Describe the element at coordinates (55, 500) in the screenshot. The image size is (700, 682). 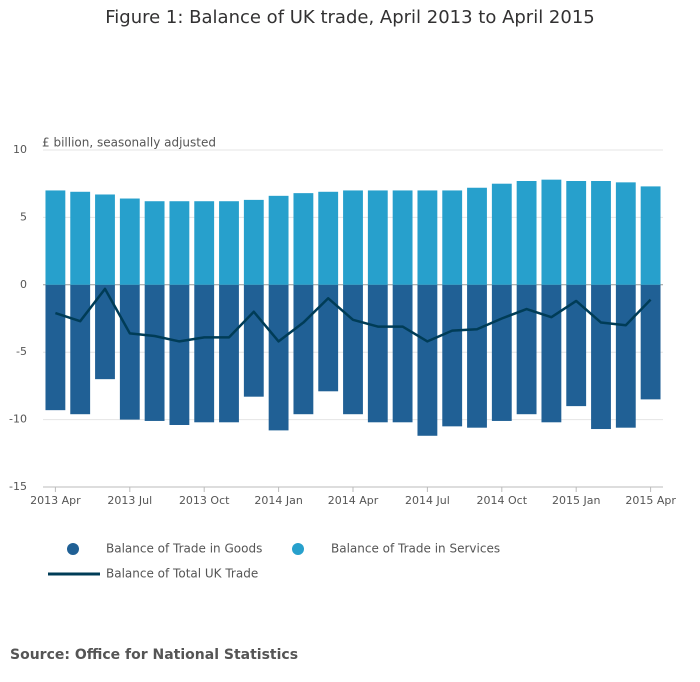
I see `x-tick-label: 2013 Apr` at that location.